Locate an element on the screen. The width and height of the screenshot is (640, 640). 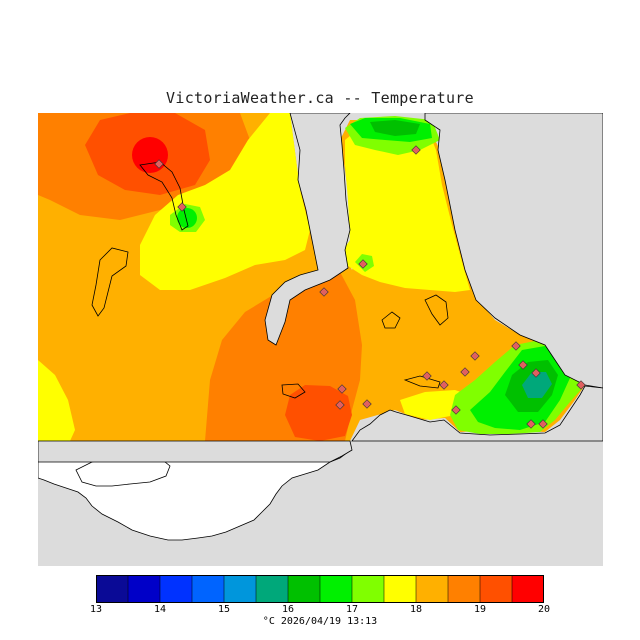
legend-tick-label: 18 is located at coordinates (416, 609).